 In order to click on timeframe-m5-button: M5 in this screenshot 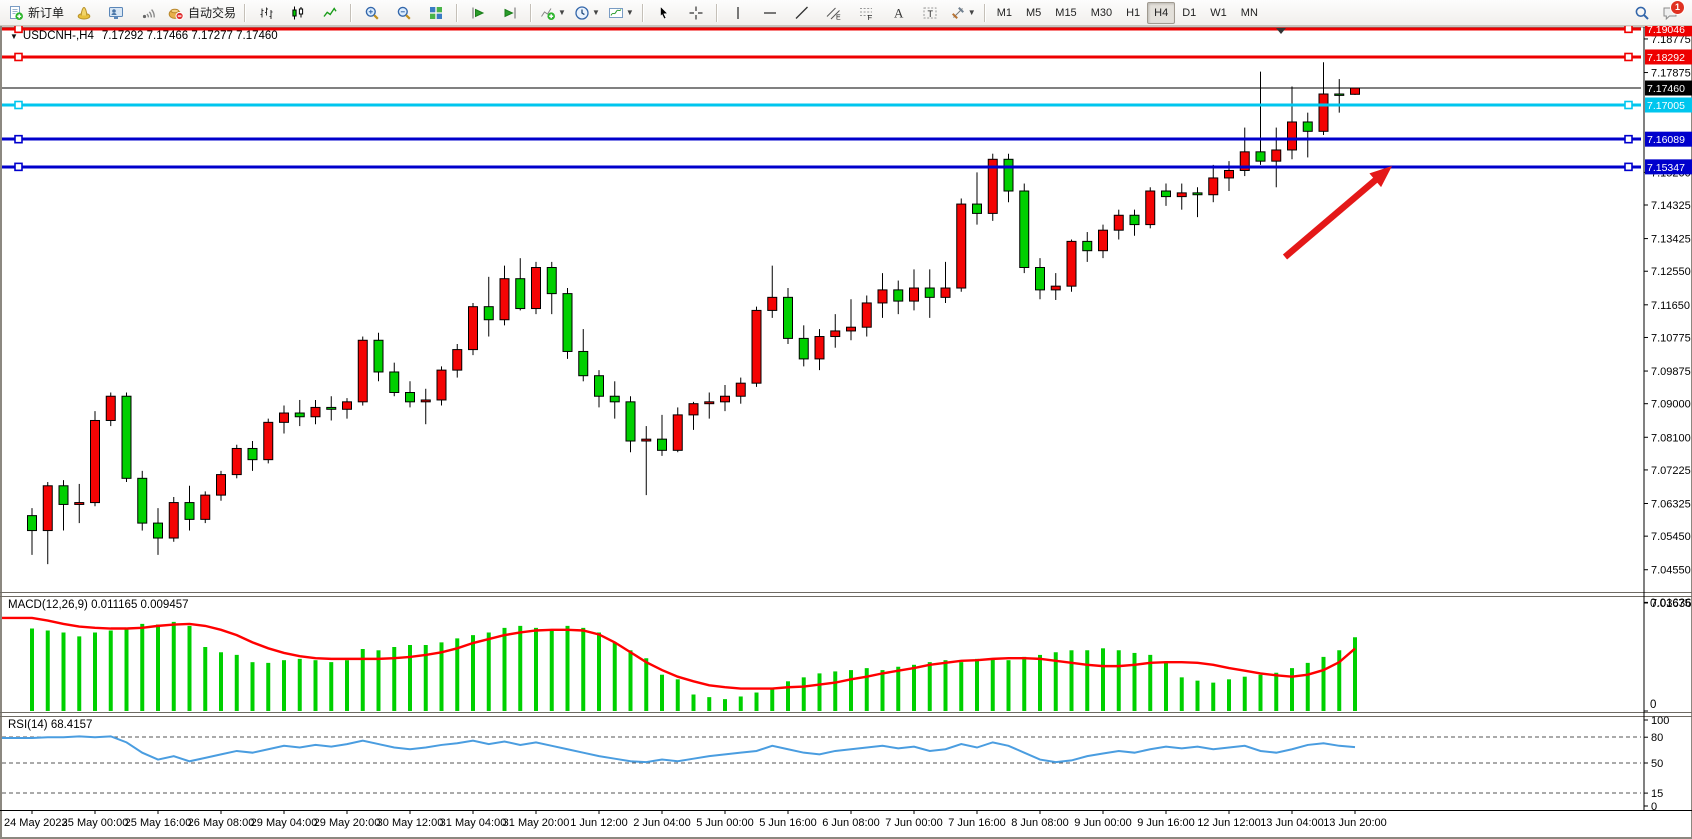, I will do `click(1034, 12)`.